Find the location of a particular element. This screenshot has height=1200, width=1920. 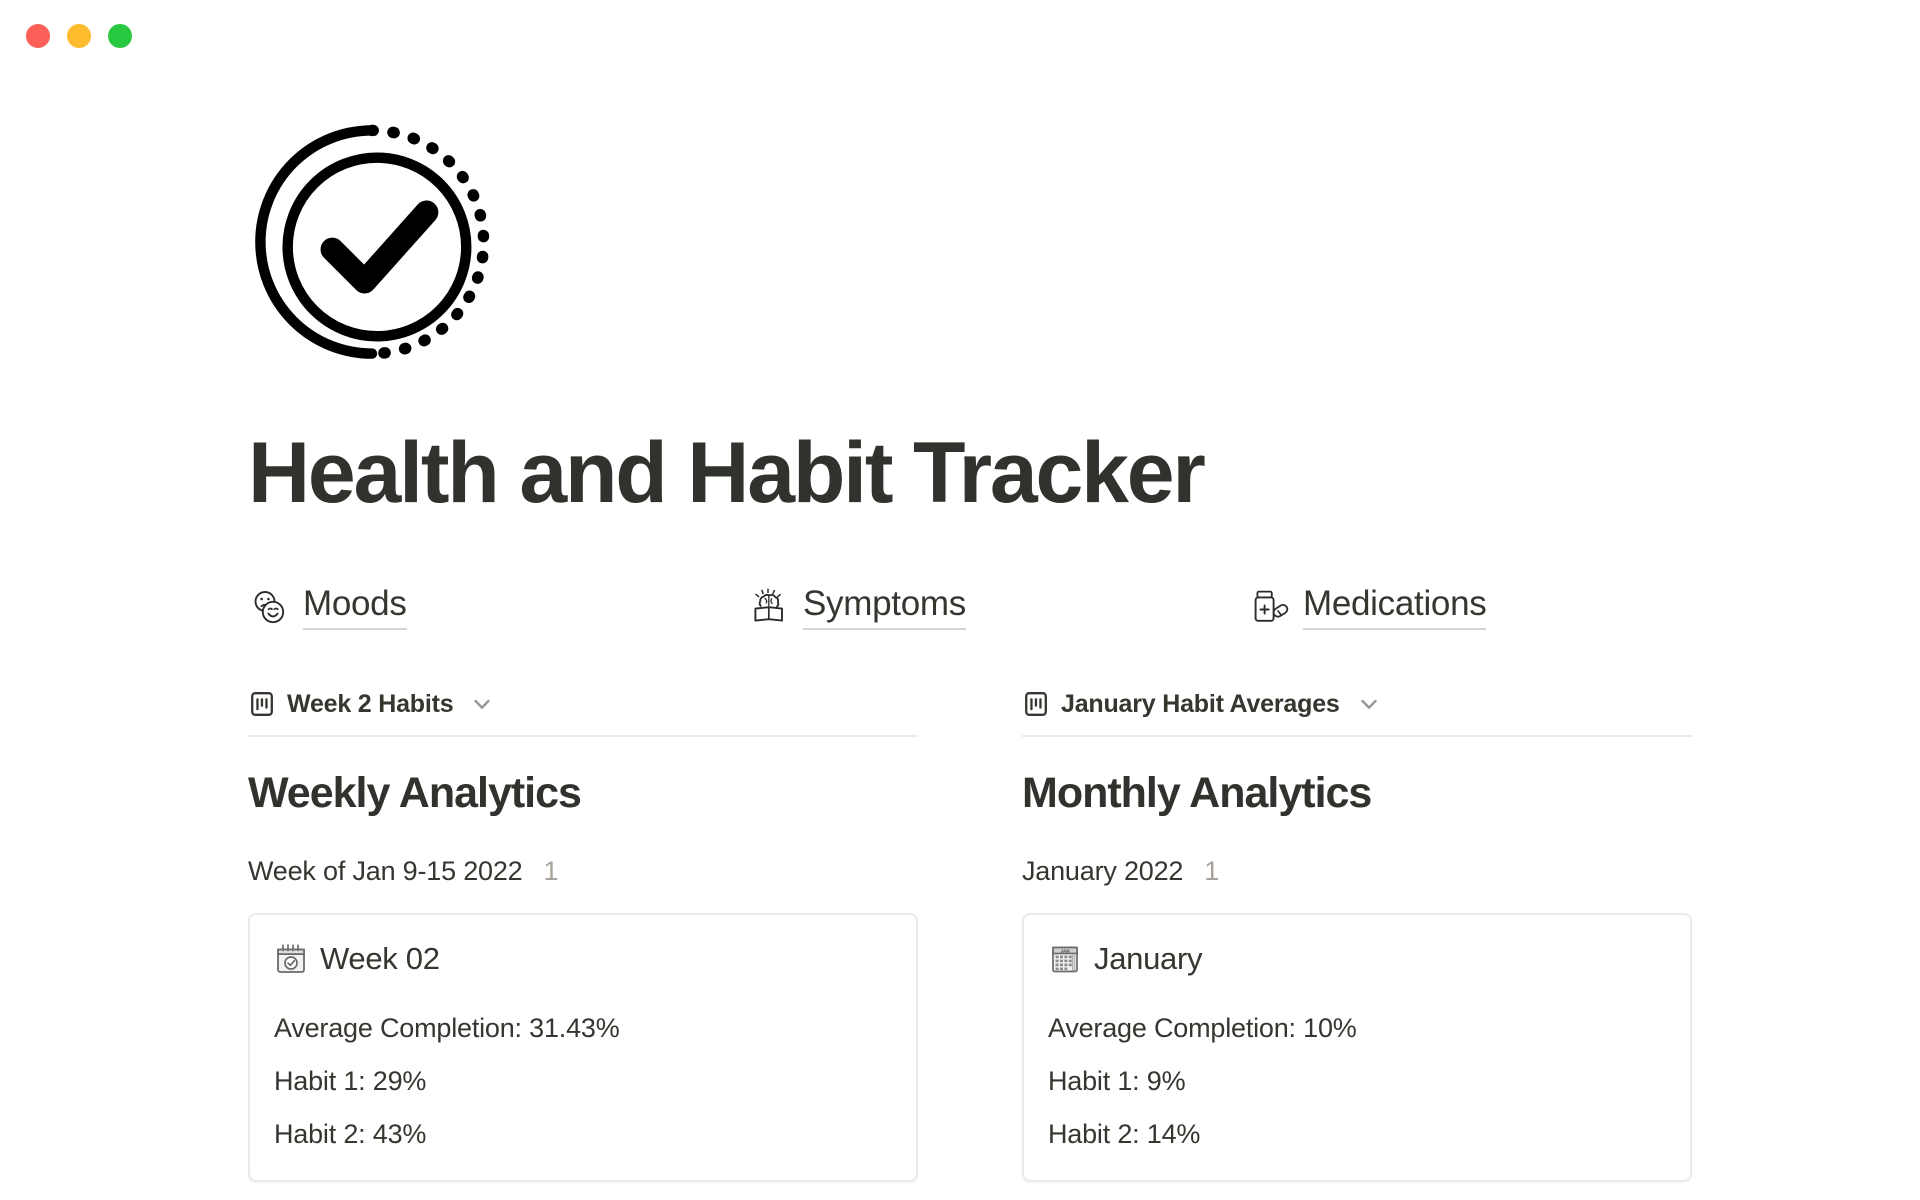

section-title-monthly: Monthly Analytics is located at coordinates (1197, 792).